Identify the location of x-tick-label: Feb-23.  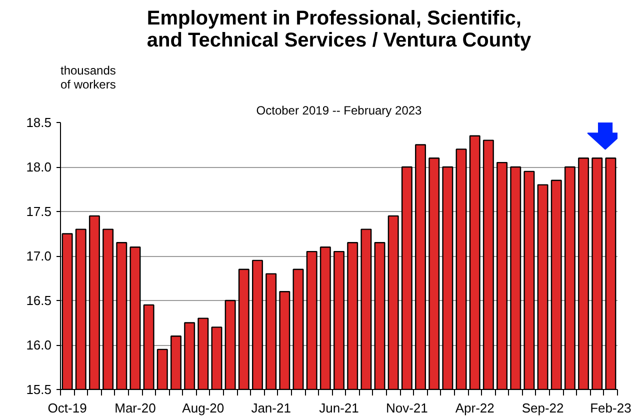
(611, 408).